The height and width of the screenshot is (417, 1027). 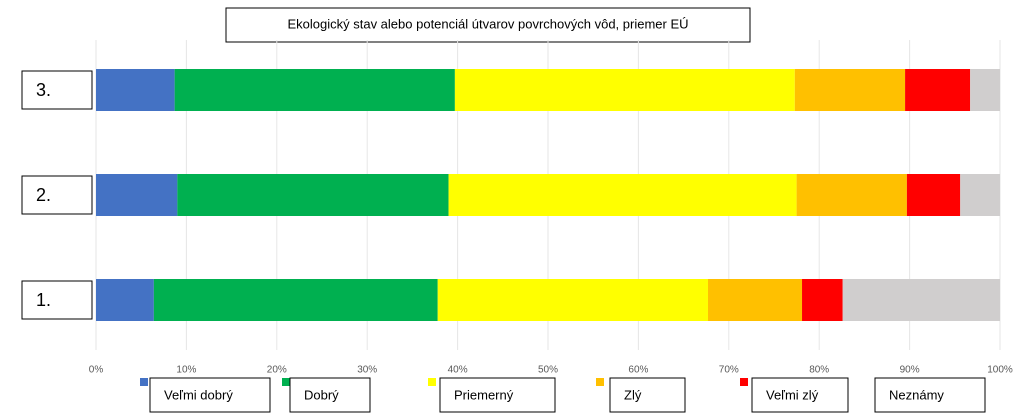 What do you see at coordinates (729, 370) in the screenshot?
I see `x-tick-label: 70%` at bounding box center [729, 370].